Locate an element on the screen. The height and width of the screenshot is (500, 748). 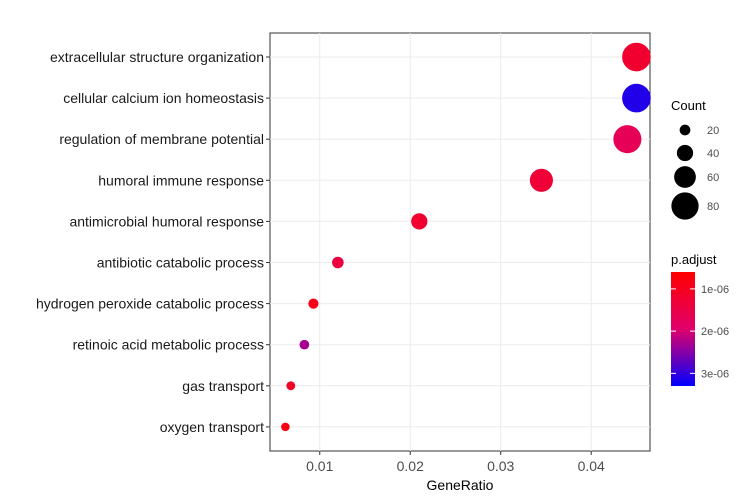
x-axis: 0.01 0.02 0.03 0.04 is located at coordinates (455, 462).